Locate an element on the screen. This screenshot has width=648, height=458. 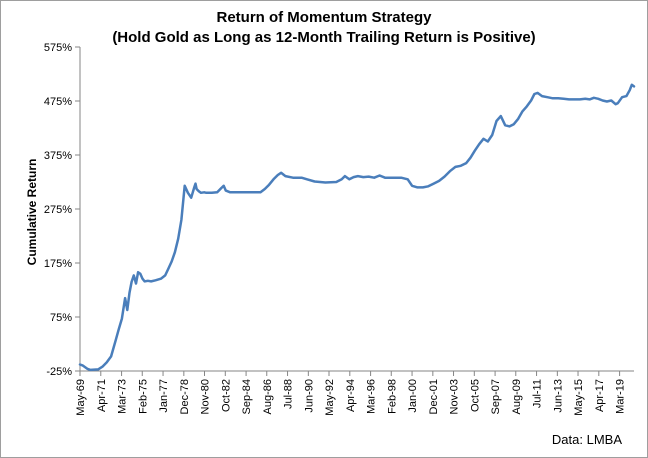
x-tick-label: Aug-09 is located at coordinates (517, 396).